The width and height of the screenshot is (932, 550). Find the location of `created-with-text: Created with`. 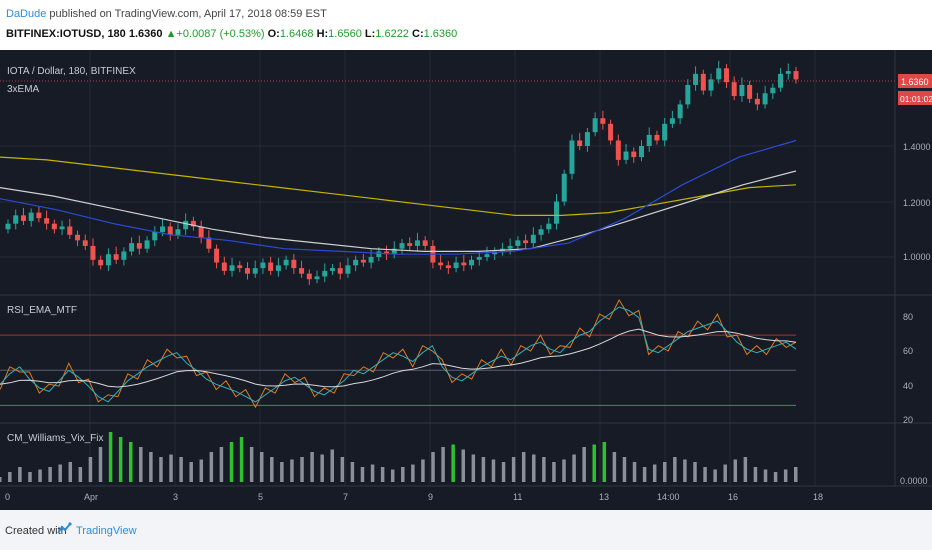

created-with-text: Created with is located at coordinates (36, 531).